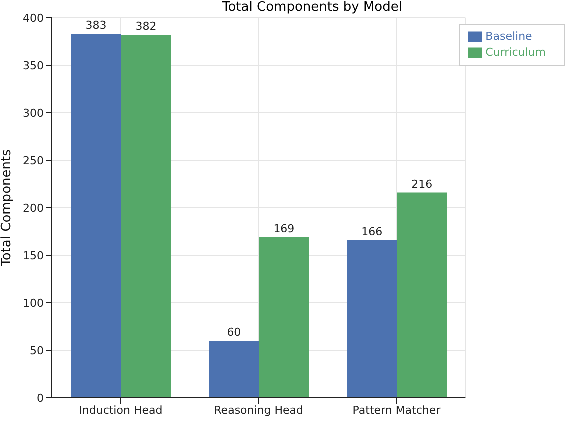  Describe the element at coordinates (313, 8) in the screenshot. I see `chart-title: Total Components by Model` at that location.